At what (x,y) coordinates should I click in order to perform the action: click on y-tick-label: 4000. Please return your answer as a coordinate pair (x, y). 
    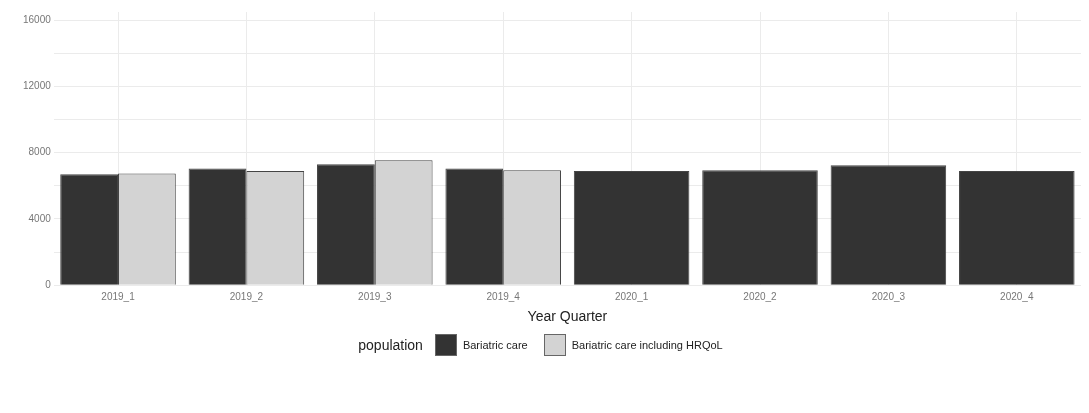
    Looking at the image, I should click on (40, 218).